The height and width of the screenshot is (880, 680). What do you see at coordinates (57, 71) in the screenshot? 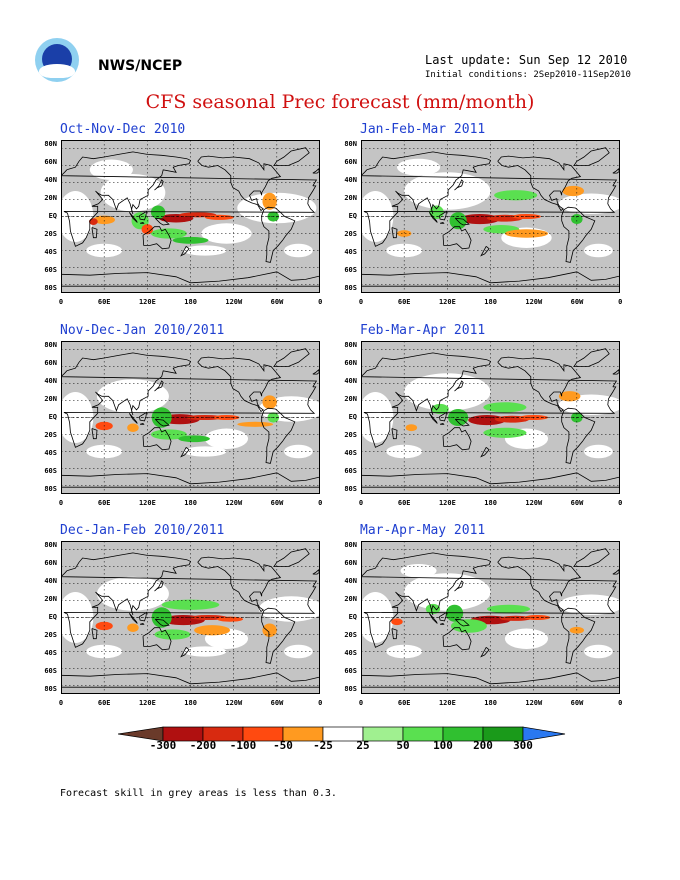
I see `noaa-logo-bird` at bounding box center [57, 71].